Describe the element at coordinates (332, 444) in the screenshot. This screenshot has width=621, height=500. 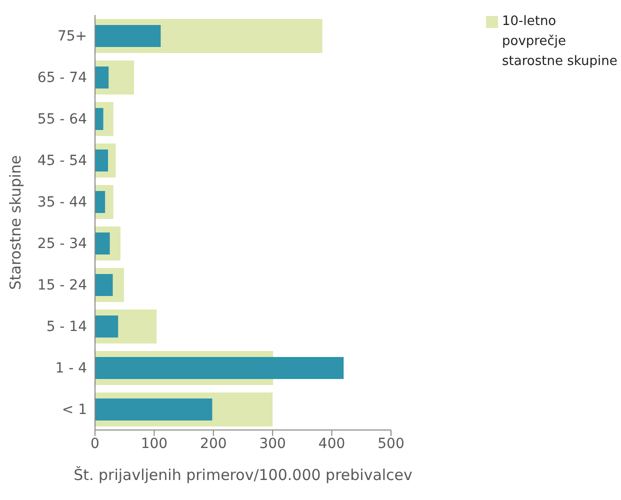
I see `x-tick-label: 400` at that location.